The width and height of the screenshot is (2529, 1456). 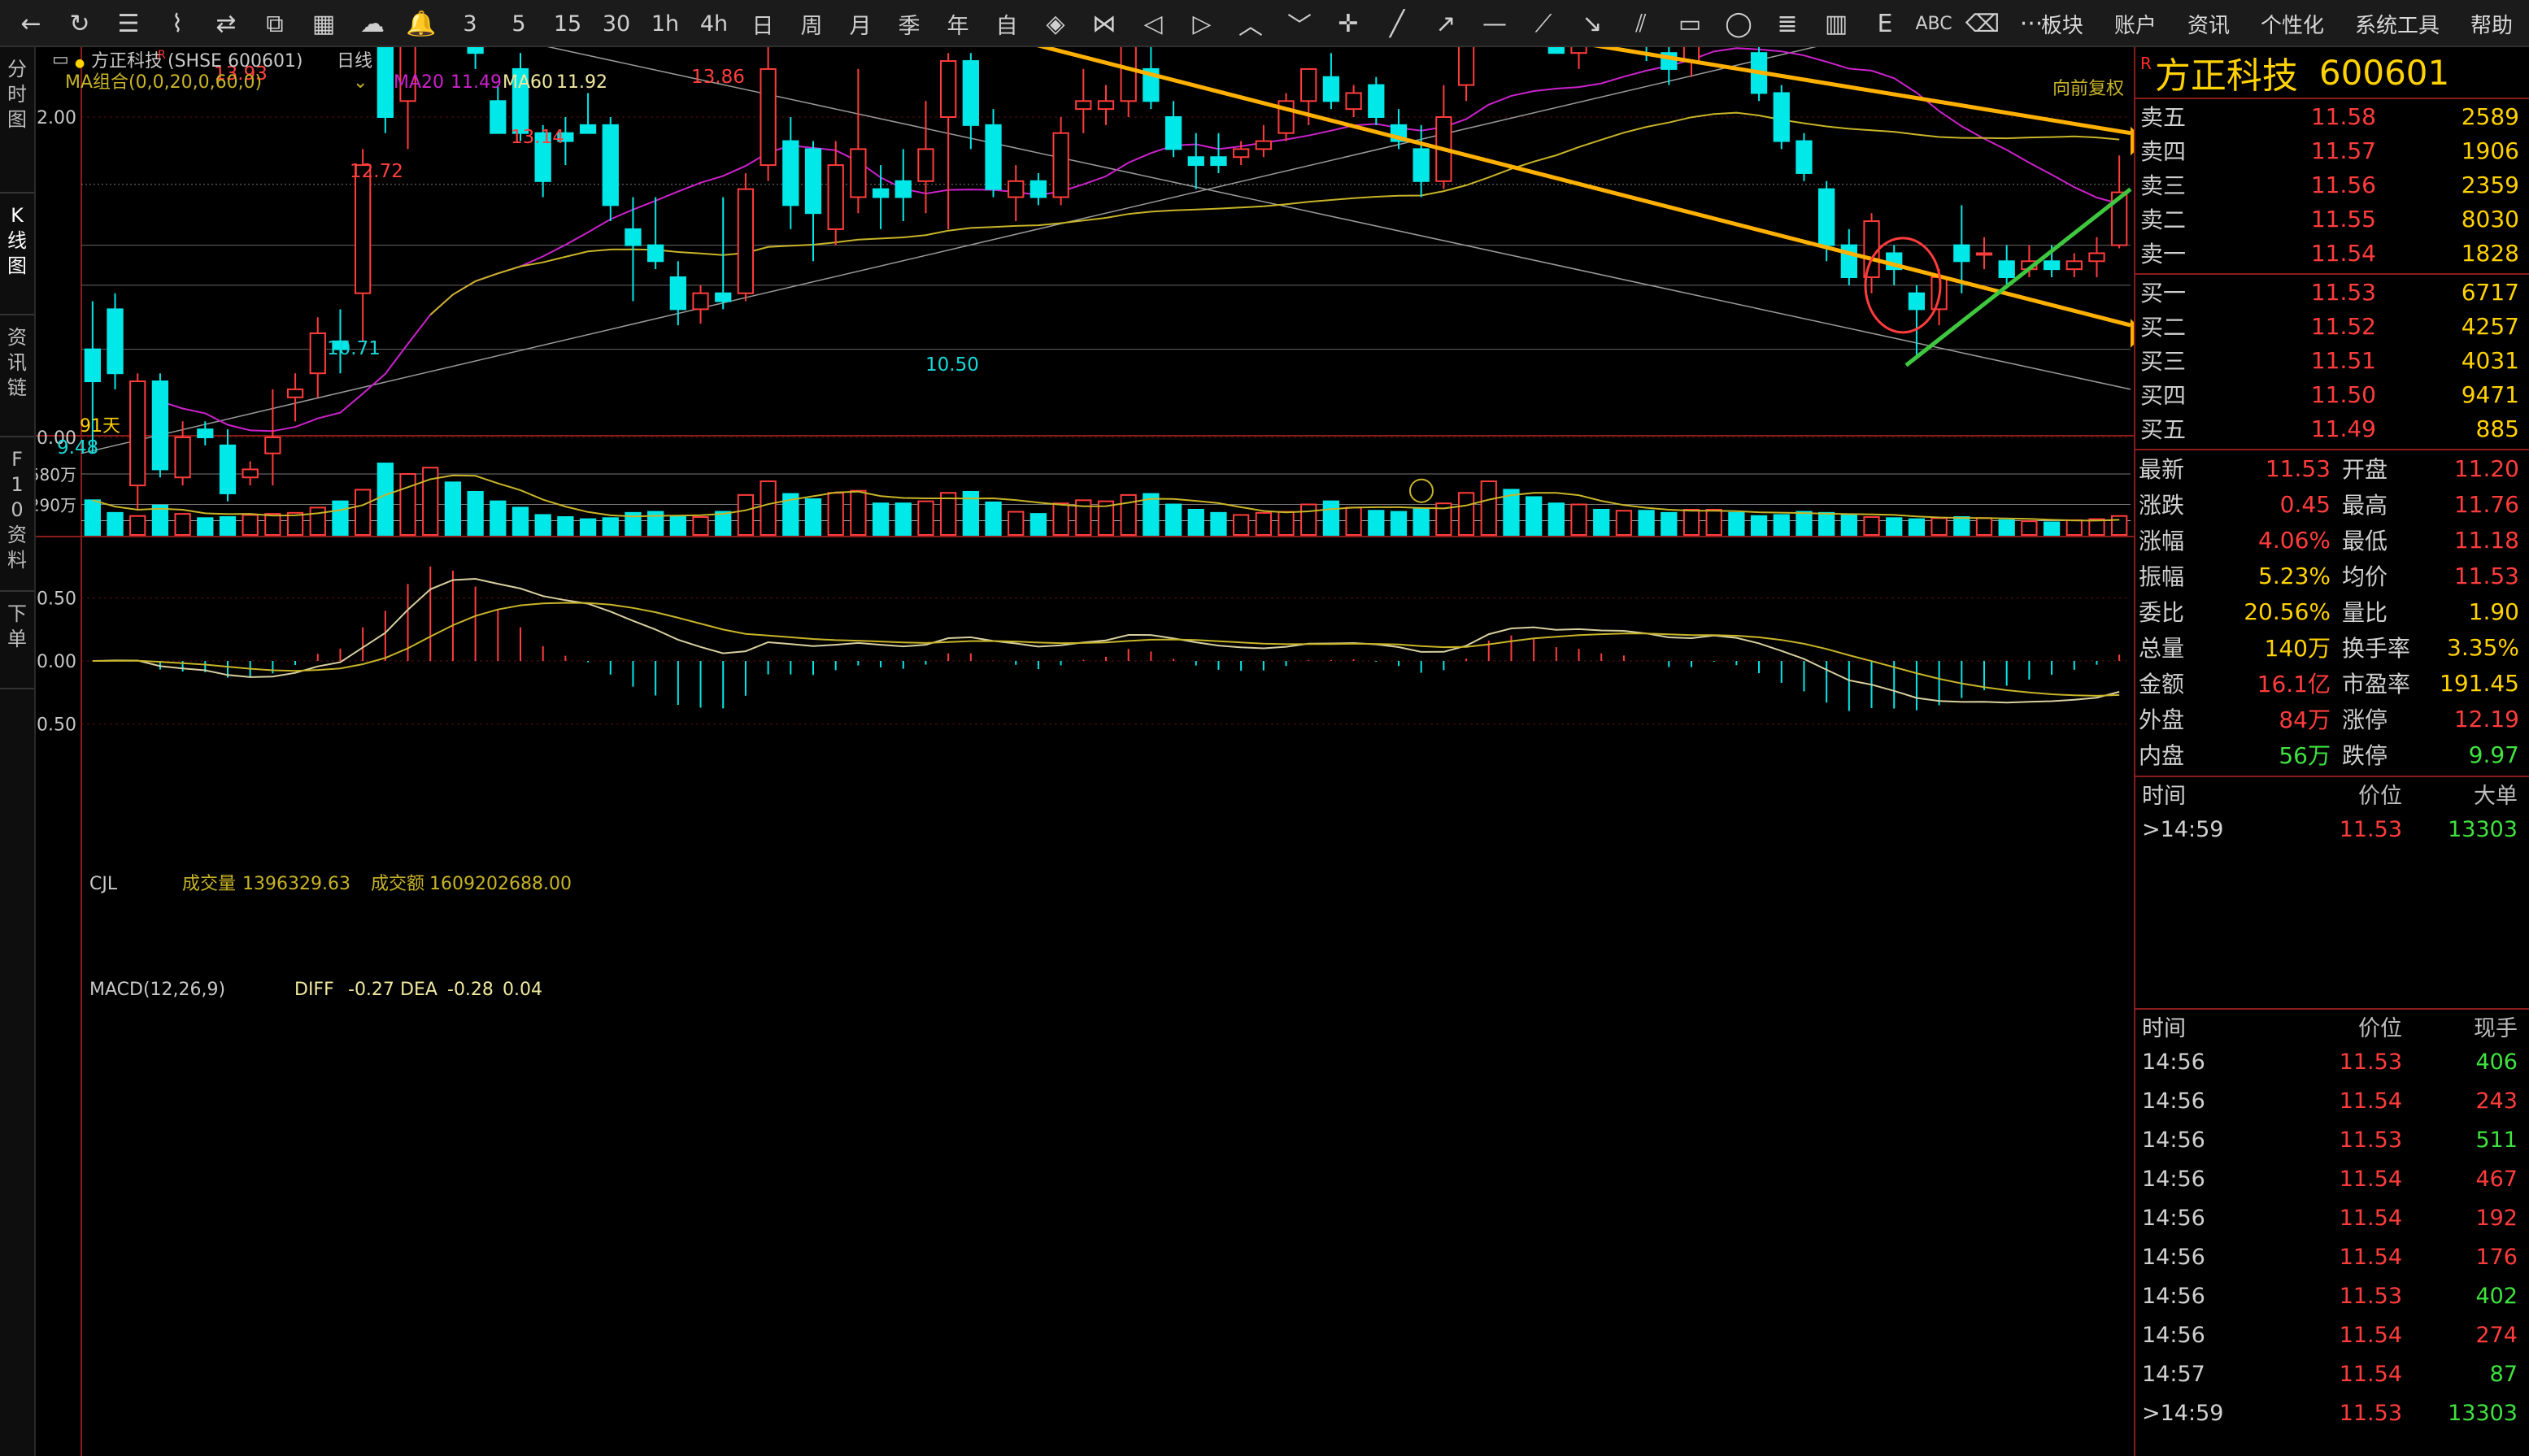 I want to click on refresh-icon: ↻, so click(x=79, y=24).